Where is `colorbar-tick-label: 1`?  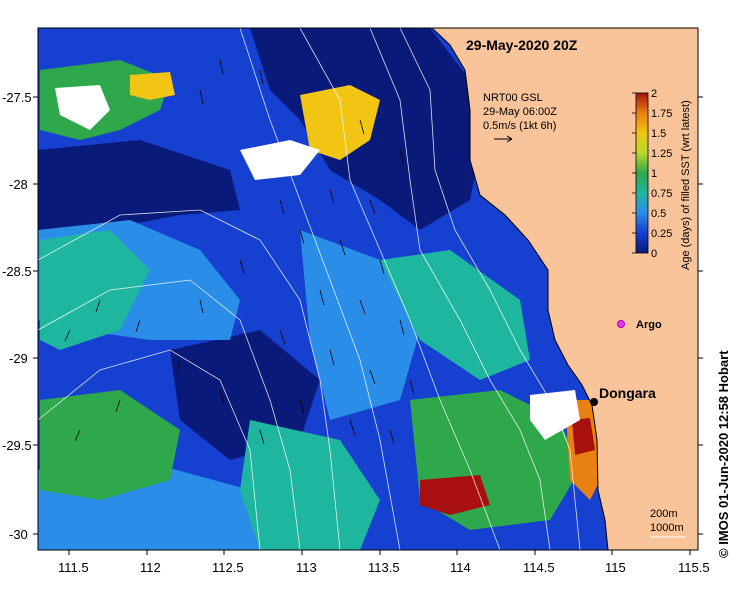
colorbar-tick-label: 1 is located at coordinates (654, 174).